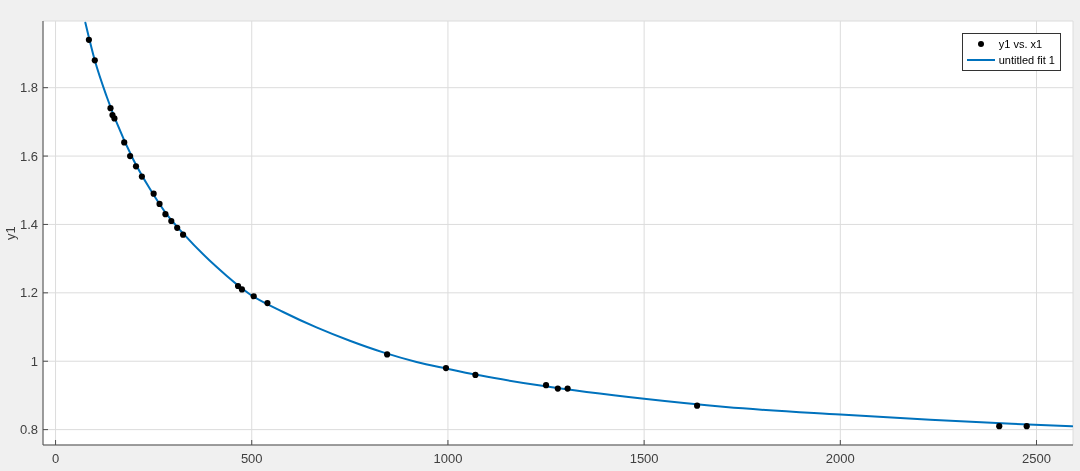  Describe the element at coordinates (28, 156) in the screenshot. I see `y-tick-label: 1.6` at that location.